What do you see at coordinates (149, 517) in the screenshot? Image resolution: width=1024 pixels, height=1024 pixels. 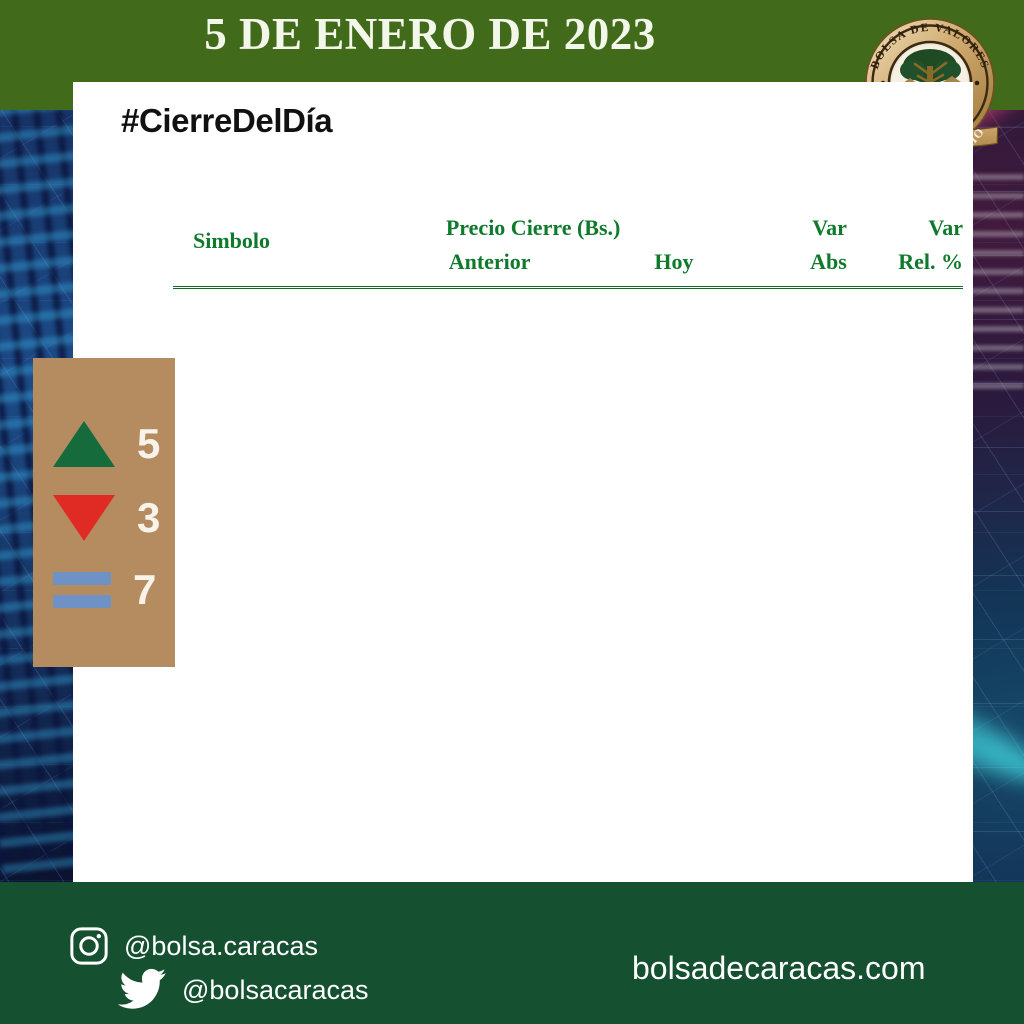 I see `decliners-count: 3` at bounding box center [149, 517].